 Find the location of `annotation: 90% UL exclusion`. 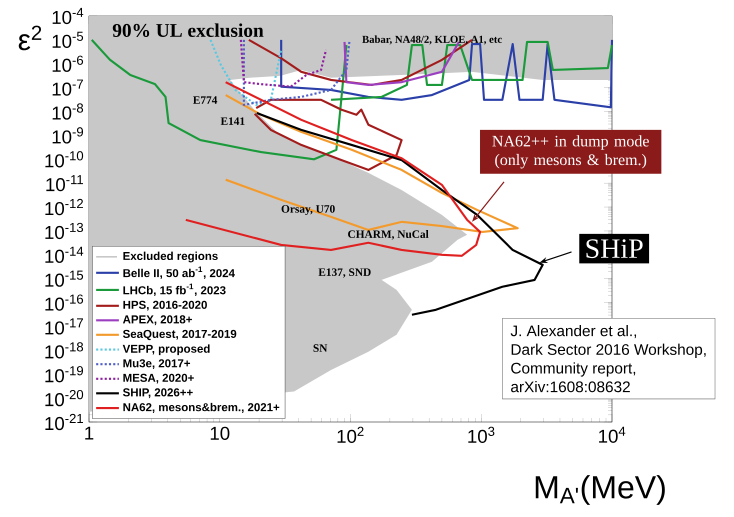

annotation: 90% UL exclusion is located at coordinates (188, 30).